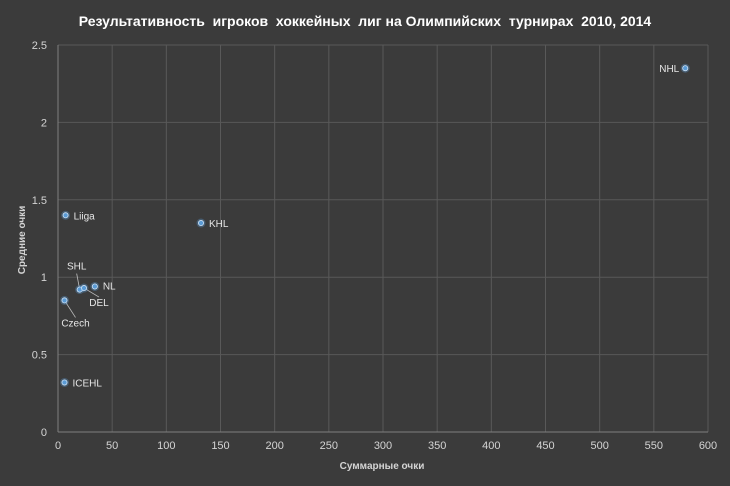  I want to click on x-tick-label: 0, so click(58, 446).